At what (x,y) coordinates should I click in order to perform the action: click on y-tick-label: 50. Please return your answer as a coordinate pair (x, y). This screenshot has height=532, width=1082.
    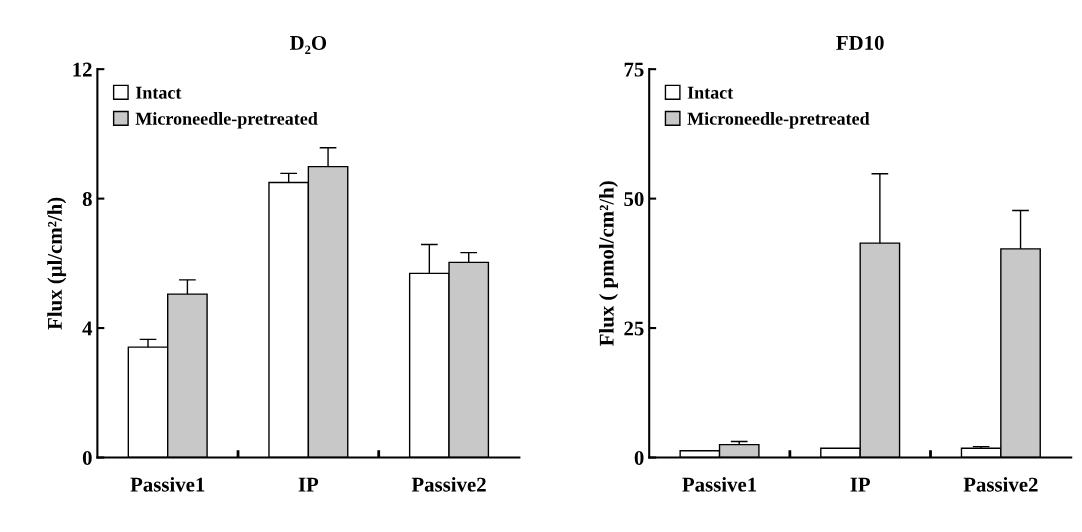
    Looking at the image, I should click on (634, 199).